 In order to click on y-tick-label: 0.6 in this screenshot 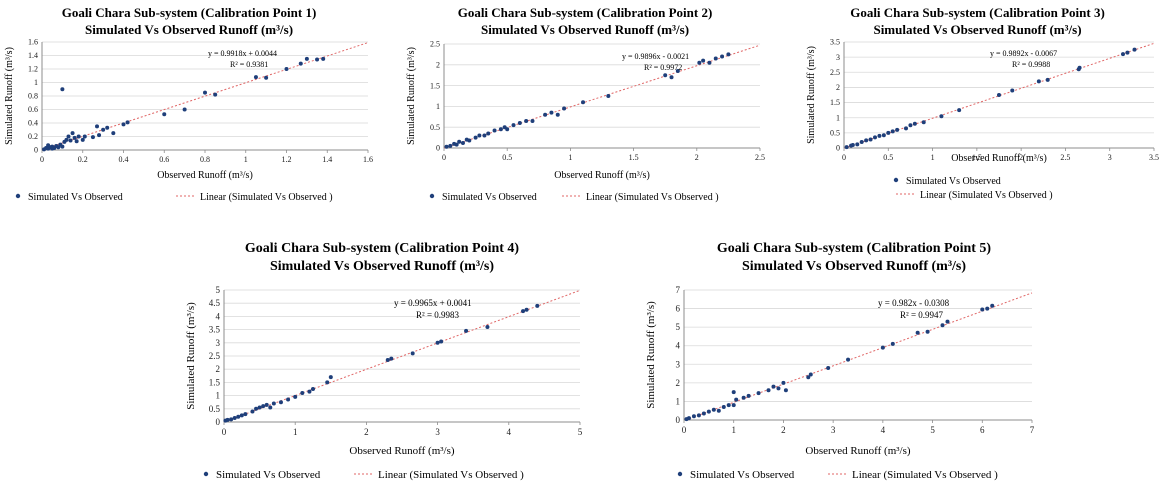, I will do `click(33, 109)`.